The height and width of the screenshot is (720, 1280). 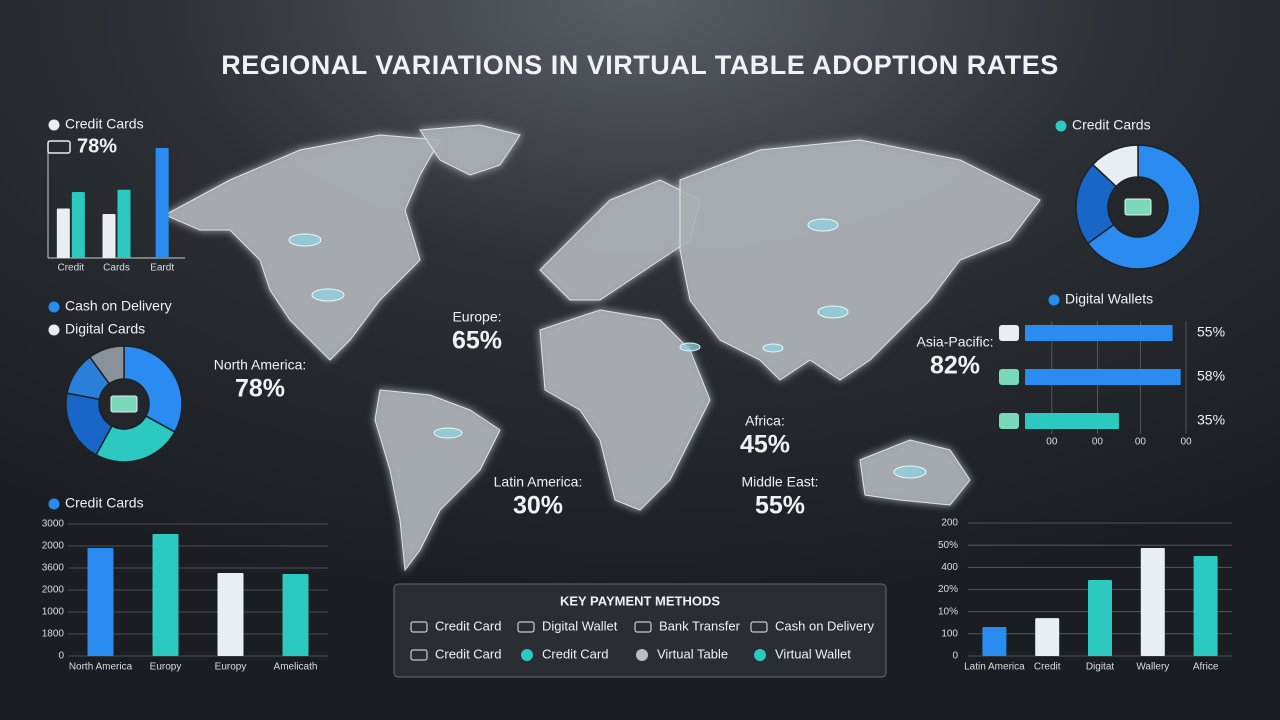 What do you see at coordinates (640, 600) in the screenshot?
I see `key-title: KEY PAYMENT METHODS` at bounding box center [640, 600].